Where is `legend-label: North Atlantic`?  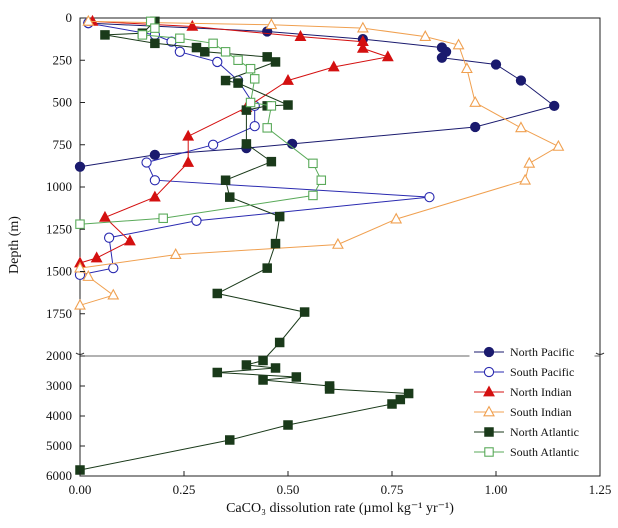 legend-label: North Atlantic is located at coordinates (544, 432).